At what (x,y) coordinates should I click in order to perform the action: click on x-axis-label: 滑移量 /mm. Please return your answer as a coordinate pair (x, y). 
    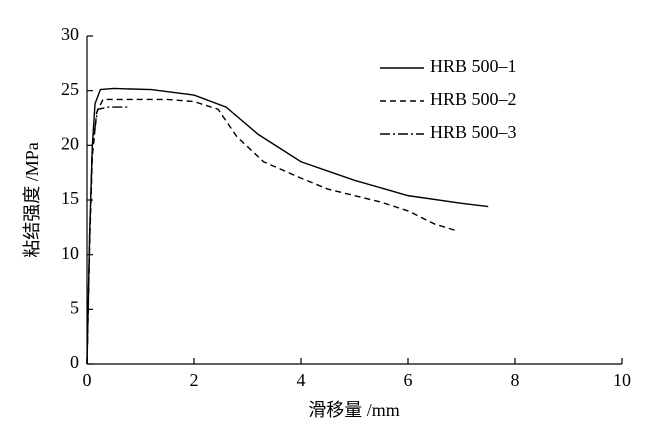
    Looking at the image, I should click on (354, 410).